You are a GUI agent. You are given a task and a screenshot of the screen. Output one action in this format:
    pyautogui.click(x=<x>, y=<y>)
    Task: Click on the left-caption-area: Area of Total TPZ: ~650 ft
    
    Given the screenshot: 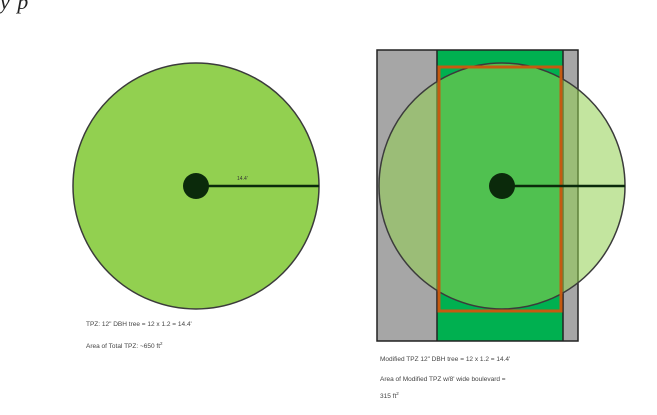 What is the action you would take?
    pyautogui.click(x=123, y=347)
    